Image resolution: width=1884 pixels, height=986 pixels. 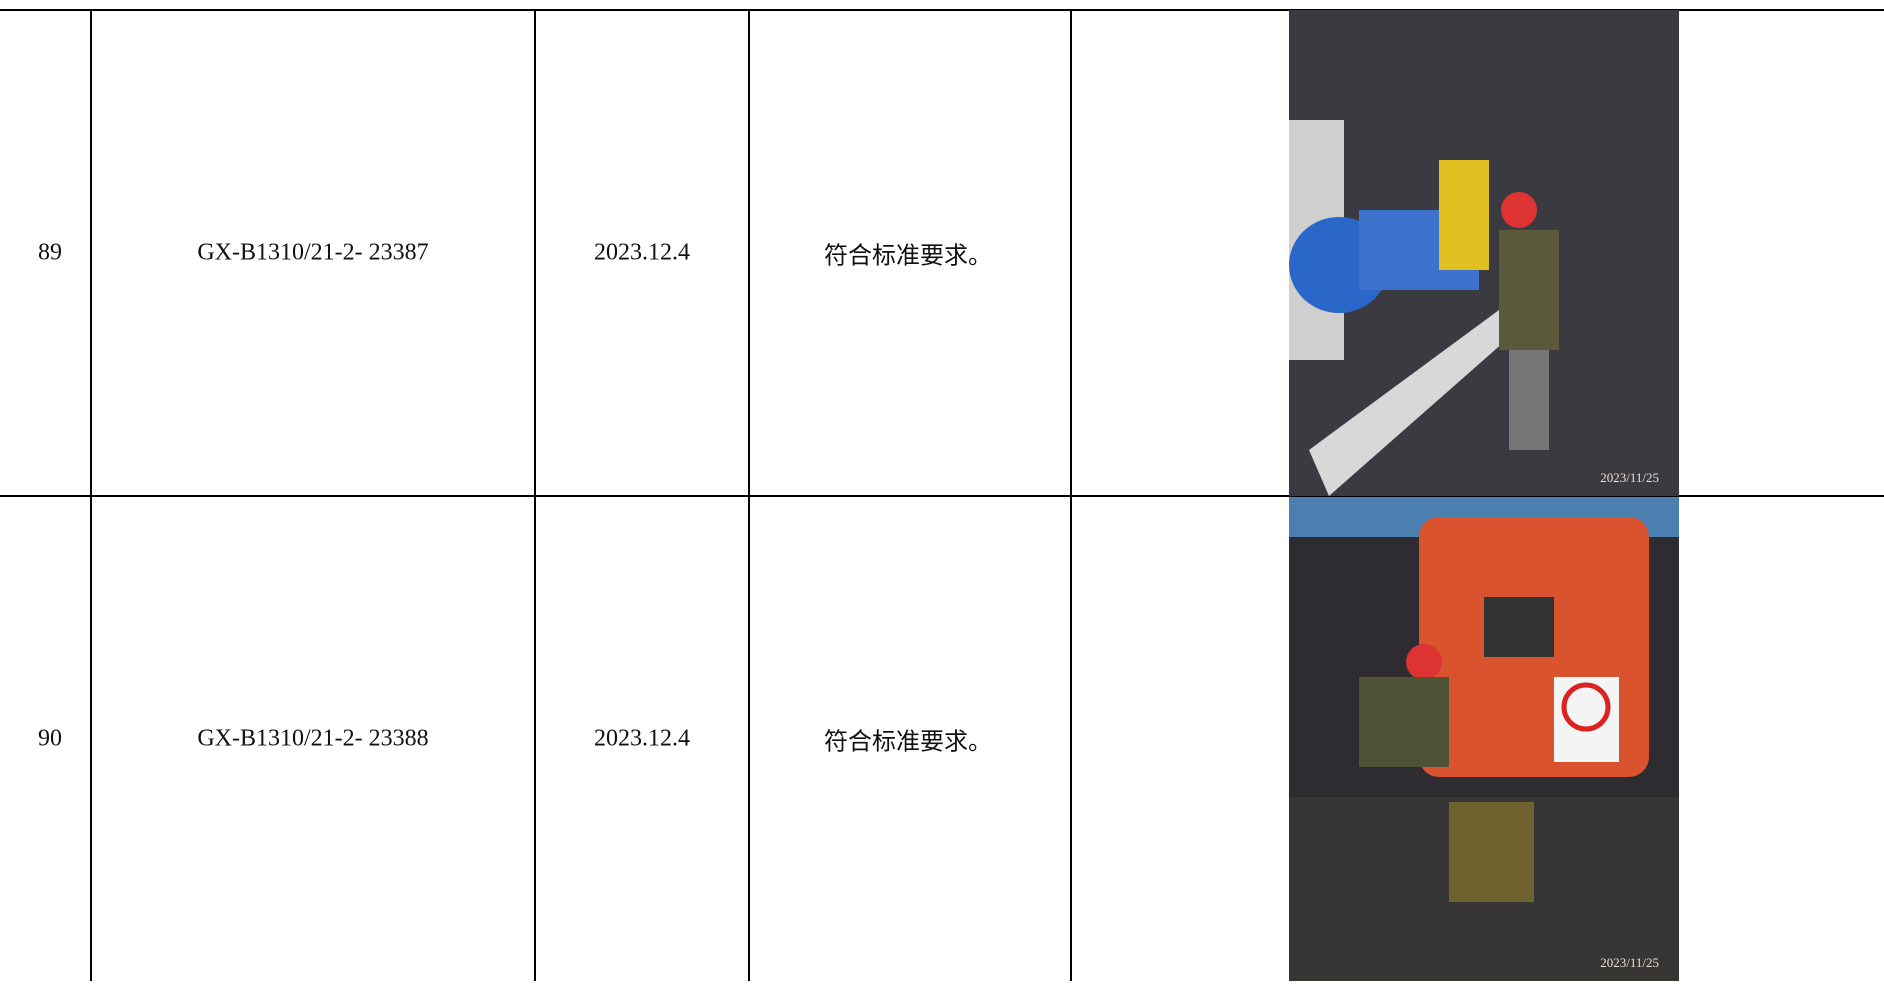 What do you see at coordinates (50, 738) in the screenshot?
I see `cell-no: 90` at bounding box center [50, 738].